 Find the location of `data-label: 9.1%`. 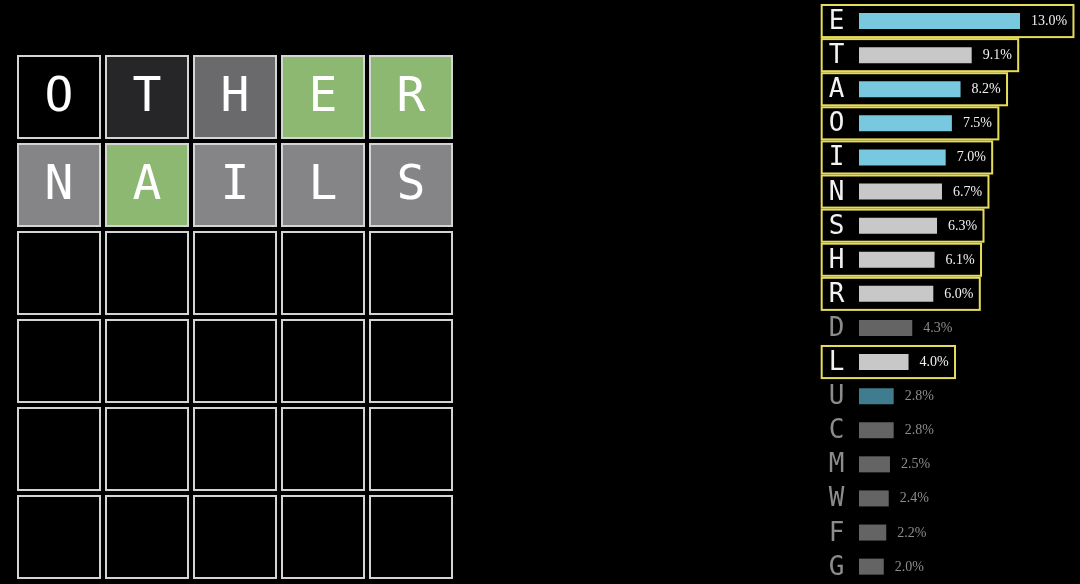

data-label: 9.1% is located at coordinates (997, 55).